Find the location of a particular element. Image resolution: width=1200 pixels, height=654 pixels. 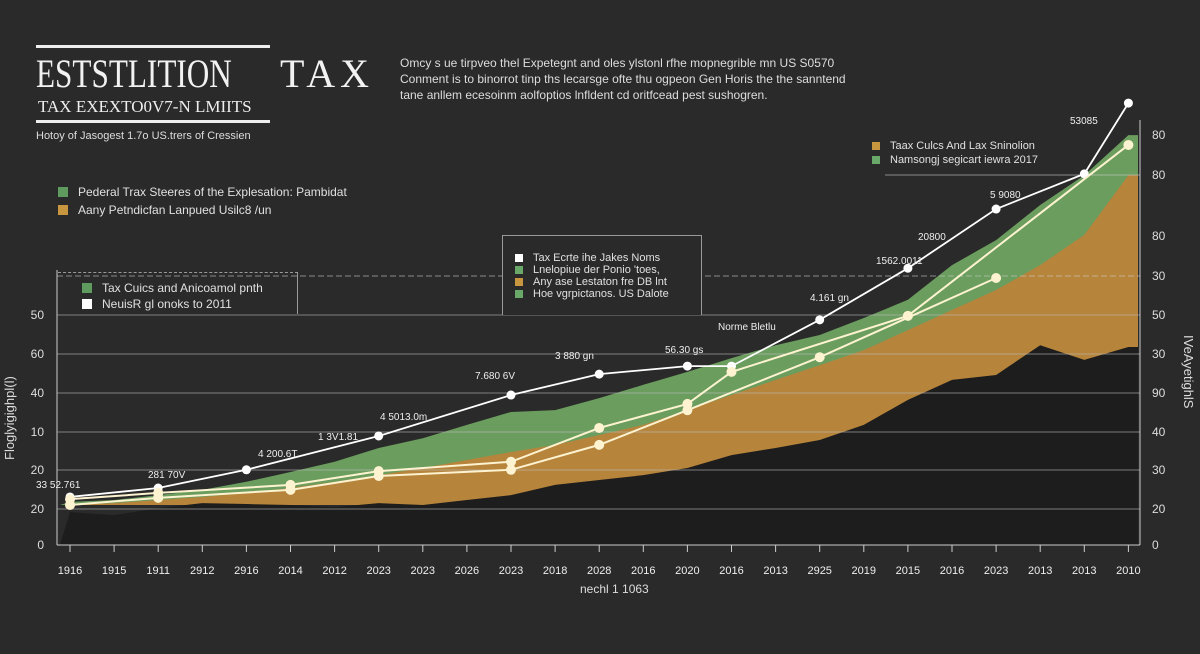

data-label: 4 5013.0m is located at coordinates (404, 417).